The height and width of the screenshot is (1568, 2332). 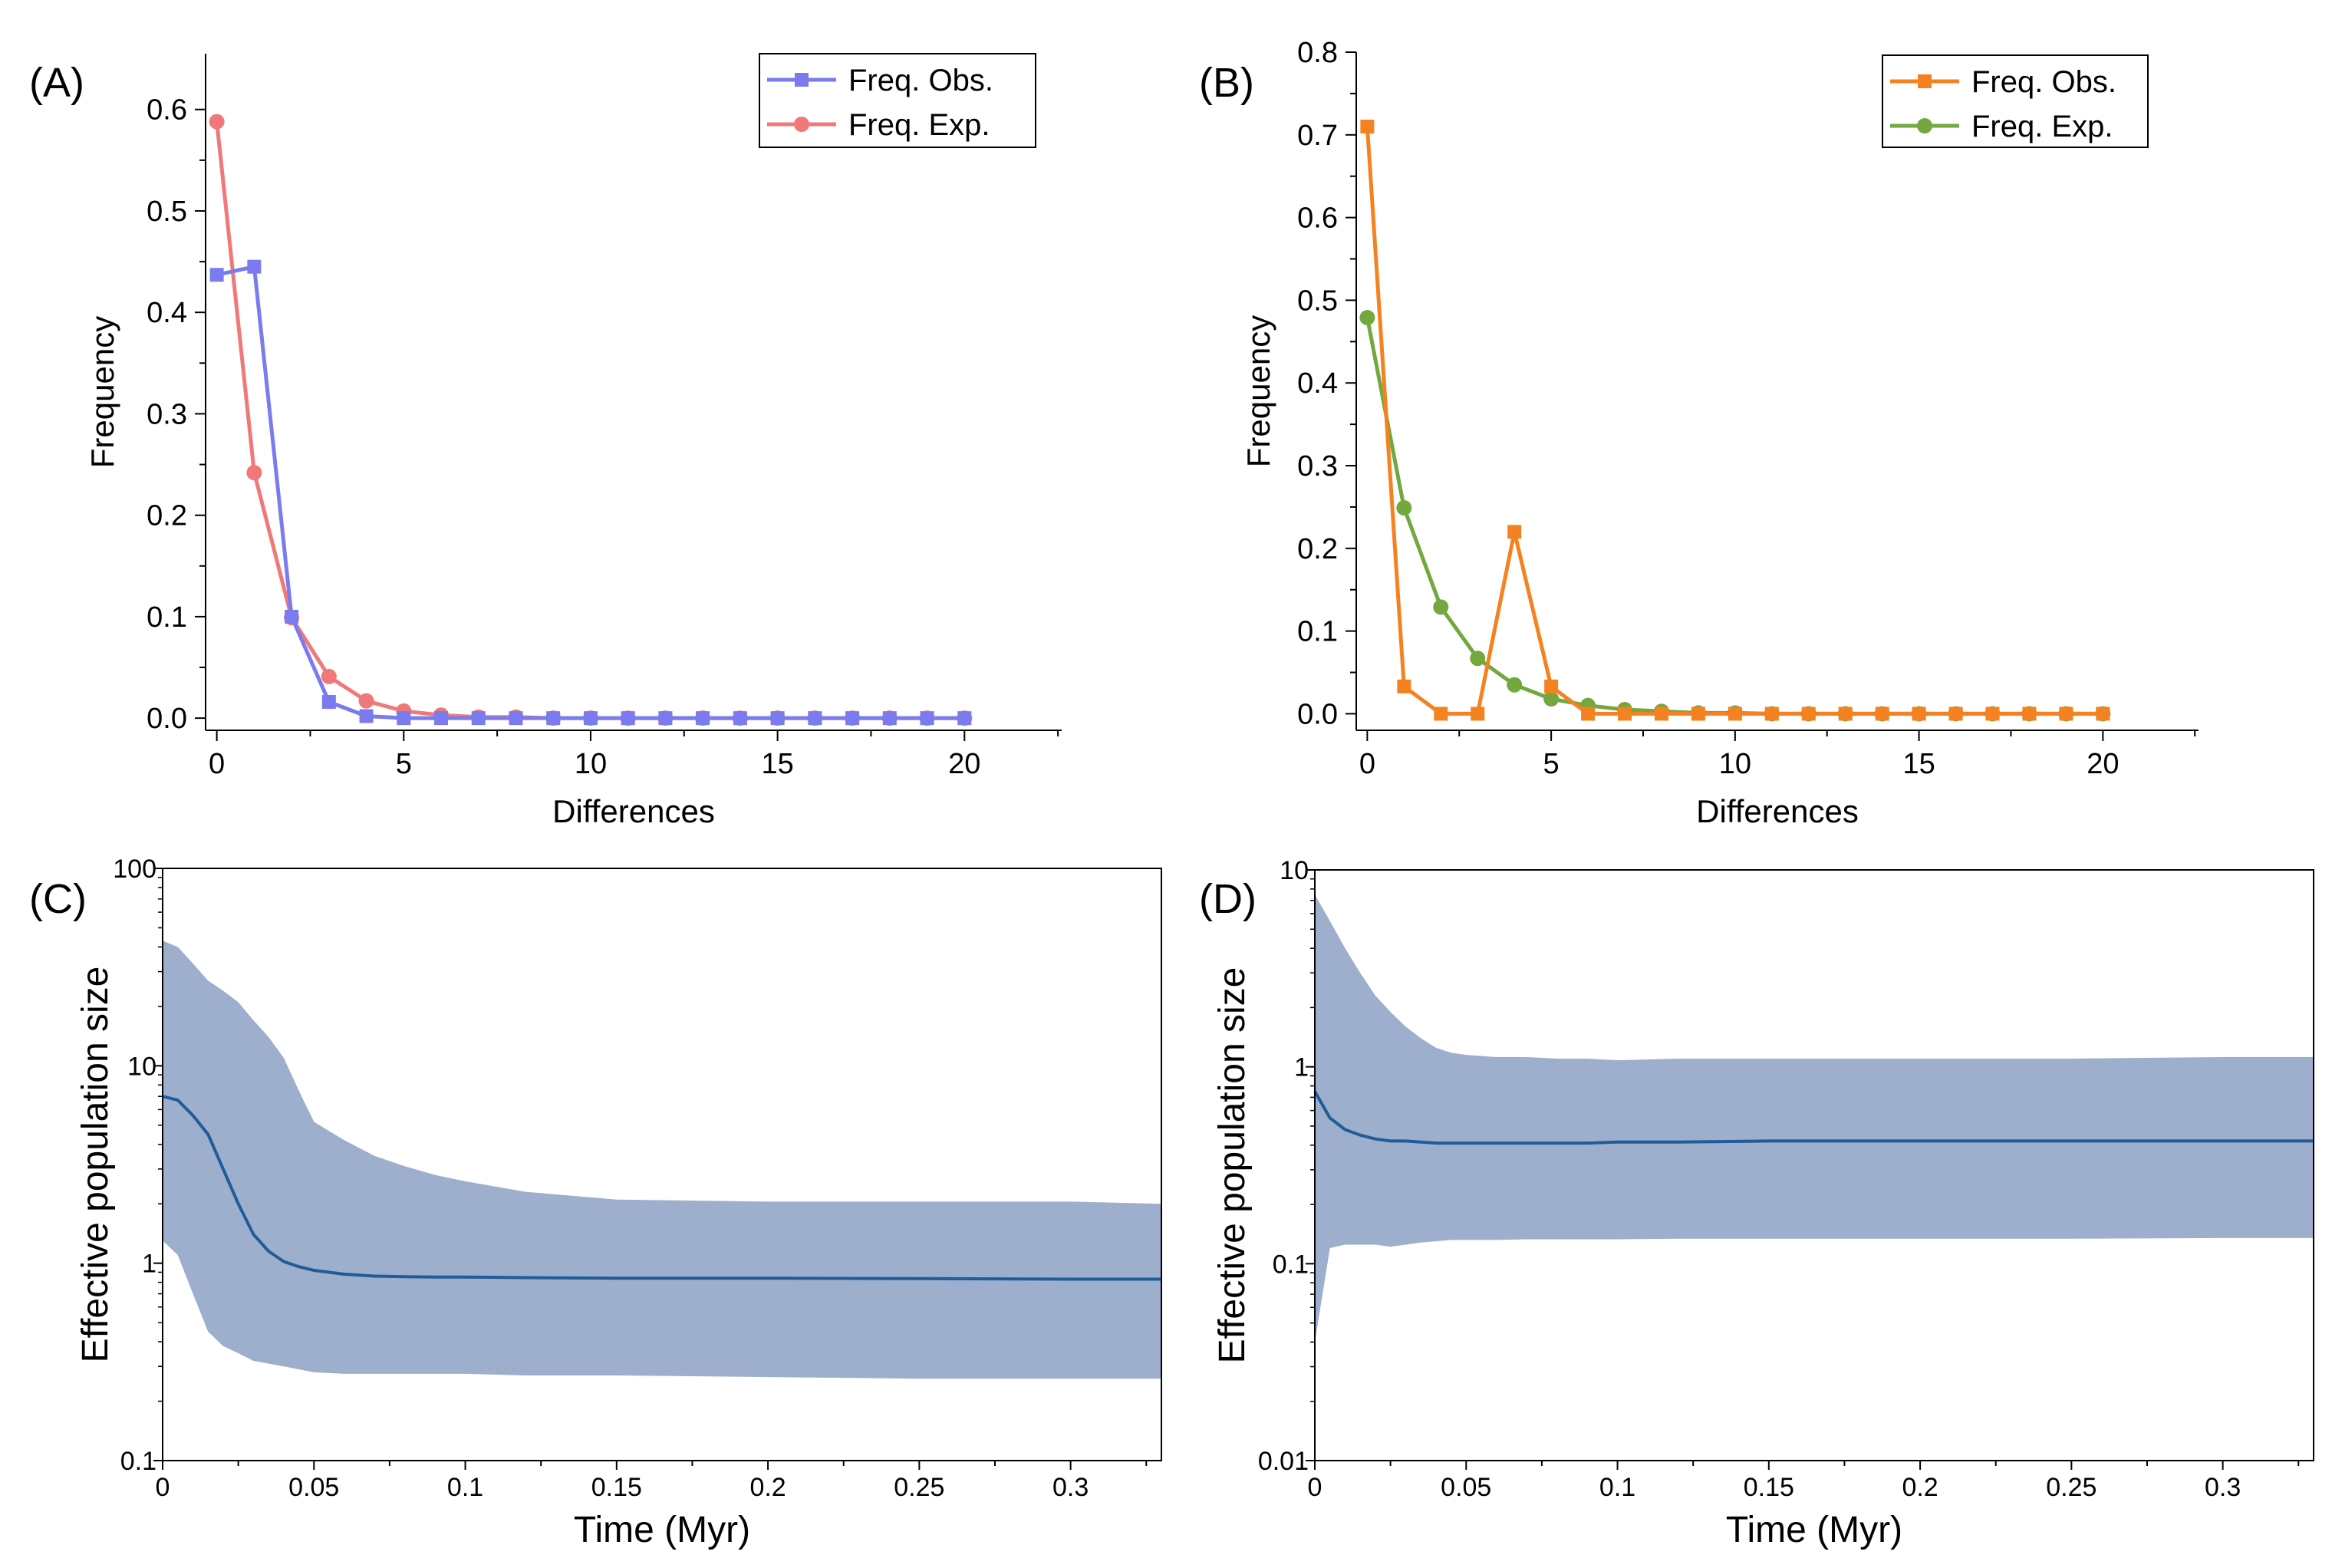 I want to click on legend: Freq. Obs. Freq. Exp., so click(x=897, y=100).